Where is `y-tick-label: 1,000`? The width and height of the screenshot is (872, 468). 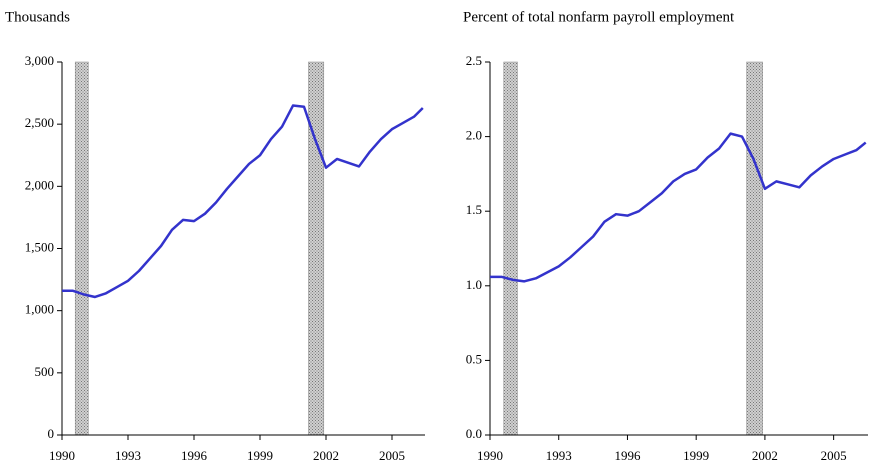
y-tick-label: 1,000 is located at coordinates (39, 309).